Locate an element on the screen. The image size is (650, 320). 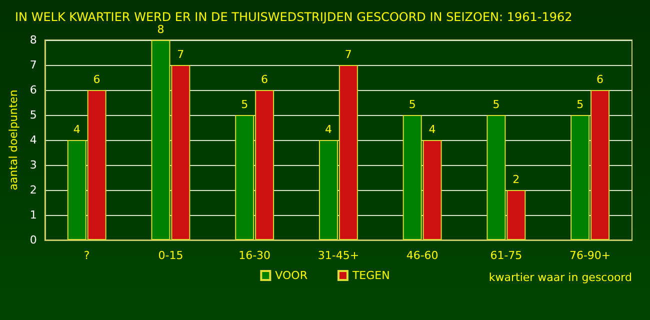
x-axis-title: kwartier waar in gescoord is located at coordinates (560, 277).